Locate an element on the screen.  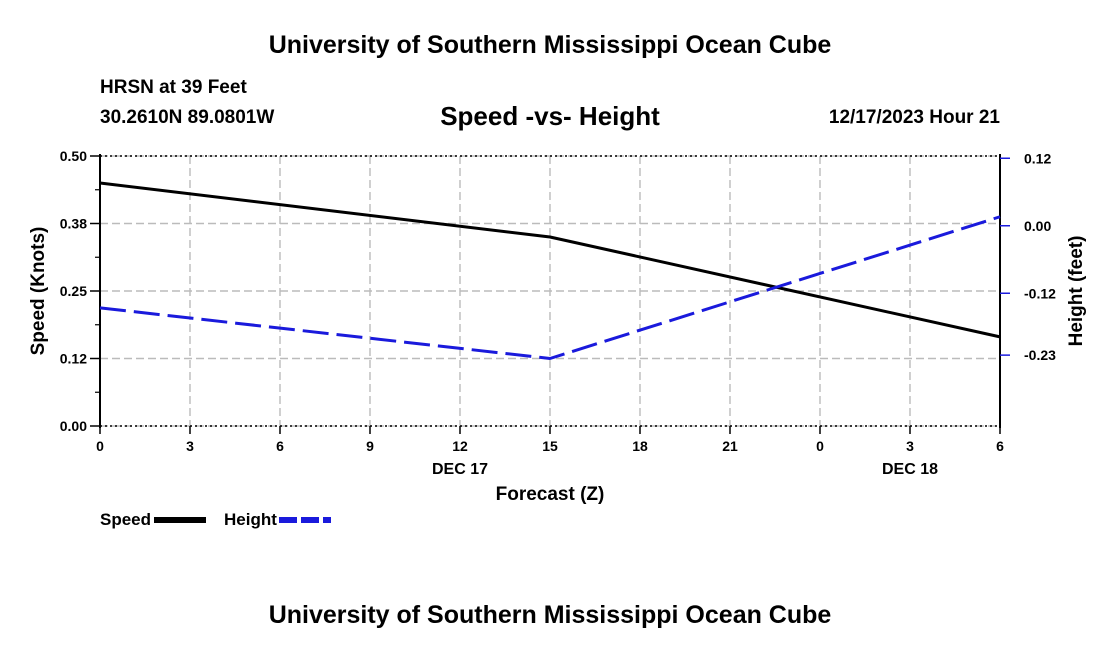
y-tick-label-right: -0.12 is located at coordinates (1040, 293).